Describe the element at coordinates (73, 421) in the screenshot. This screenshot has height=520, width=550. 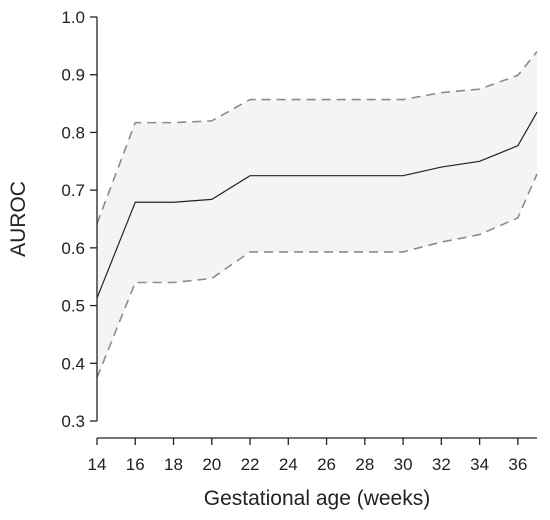
I see `y-tick-label: 0.3` at that location.